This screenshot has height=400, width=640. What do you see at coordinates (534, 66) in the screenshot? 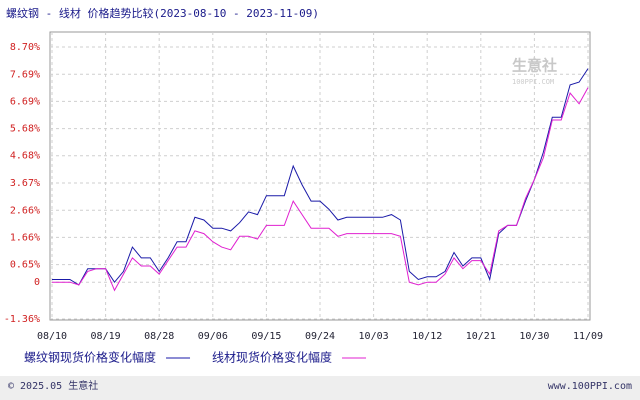
I see `watermark: 生意社` at bounding box center [534, 66].